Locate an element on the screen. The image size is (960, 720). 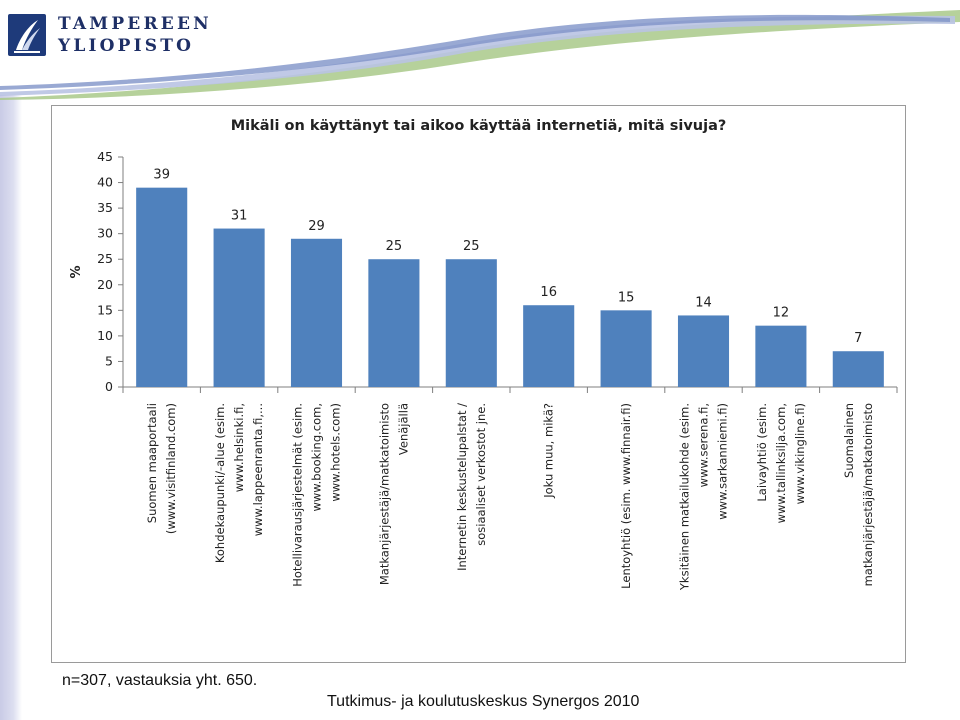
y-tick-label: 5 is located at coordinates (109, 360).